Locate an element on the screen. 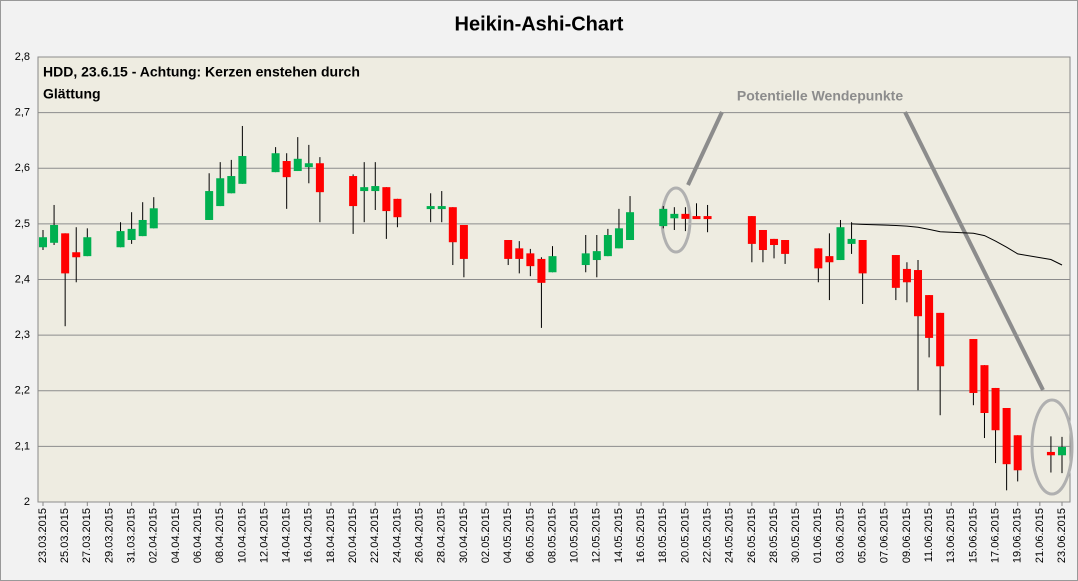 Image resolution: width=1078 pixels, height=581 pixels. x-tick-label: 16.04.2015 is located at coordinates (309, 535).